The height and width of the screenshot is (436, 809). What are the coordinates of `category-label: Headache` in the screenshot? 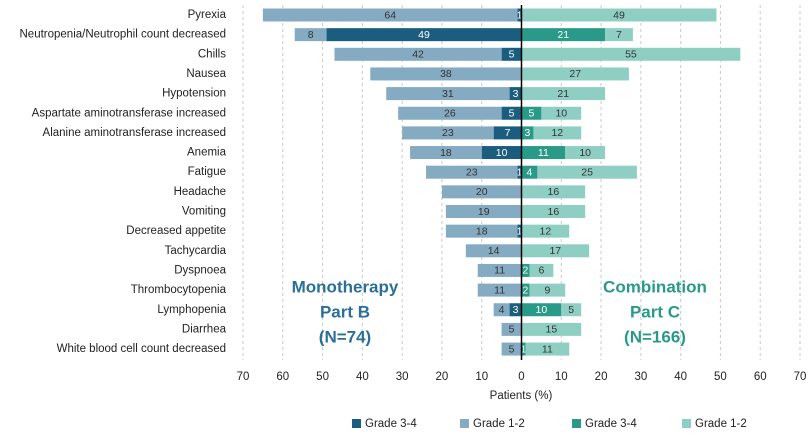 It's located at (200, 192).